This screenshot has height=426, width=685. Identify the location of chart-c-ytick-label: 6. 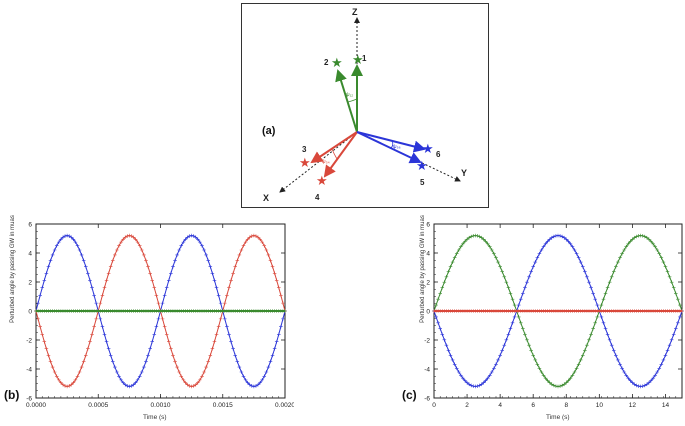
(428, 225).